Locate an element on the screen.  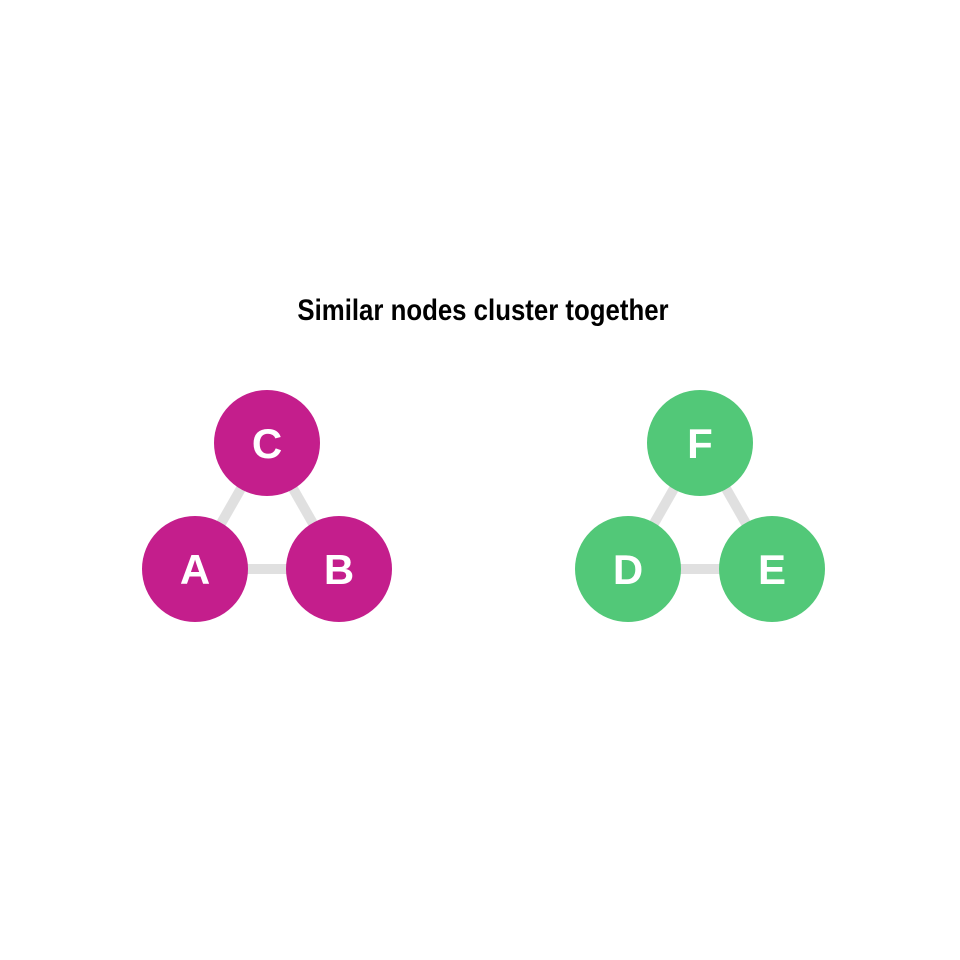
node-label: E is located at coordinates (772, 569).